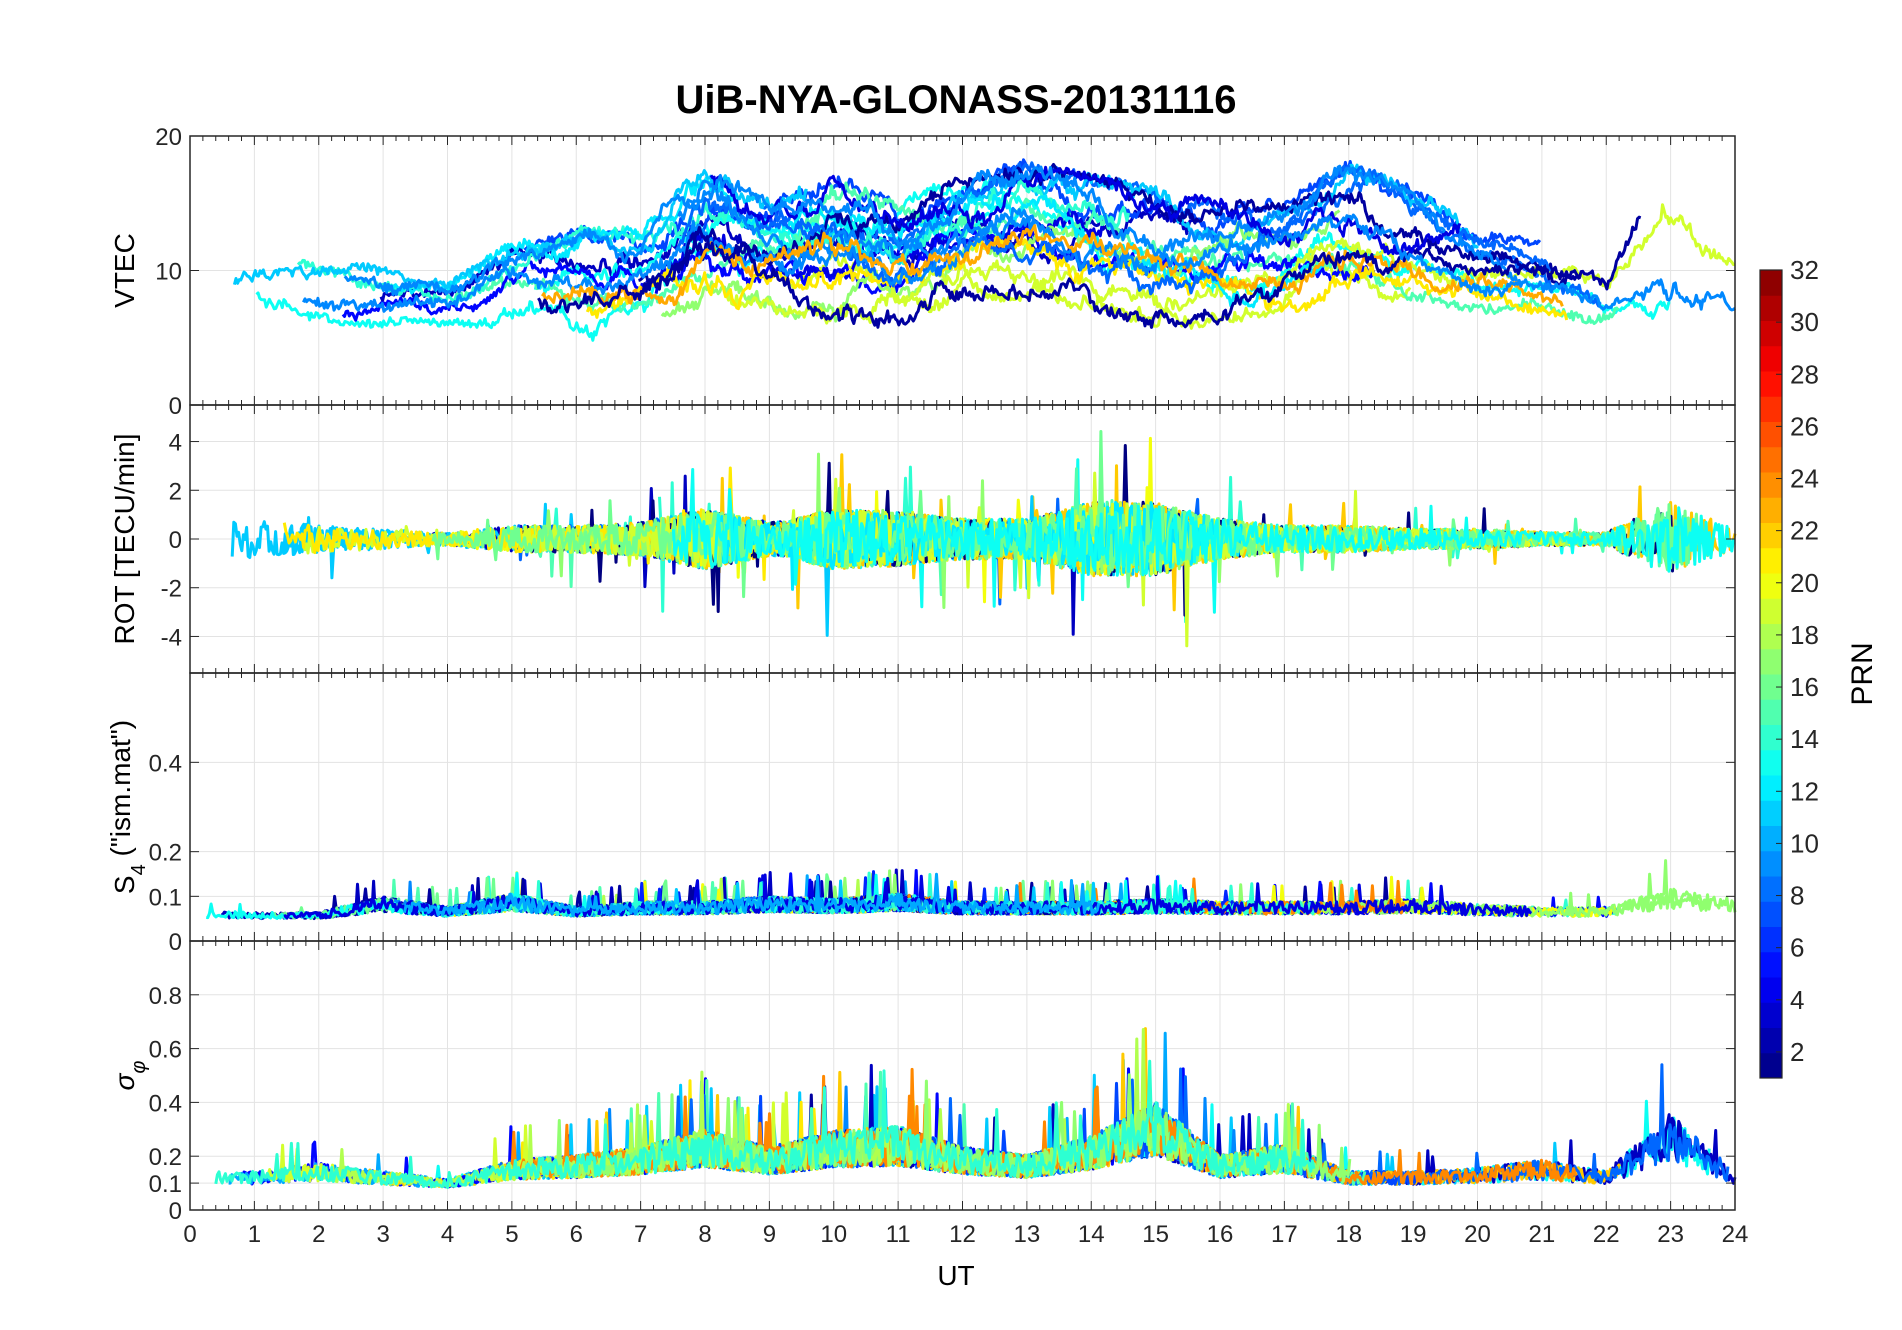 Image resolution: width=1902 pixels, height=1330 pixels. Describe the element at coordinates (833, 1234) in the screenshot. I see `x-tick-label: 10` at that location.